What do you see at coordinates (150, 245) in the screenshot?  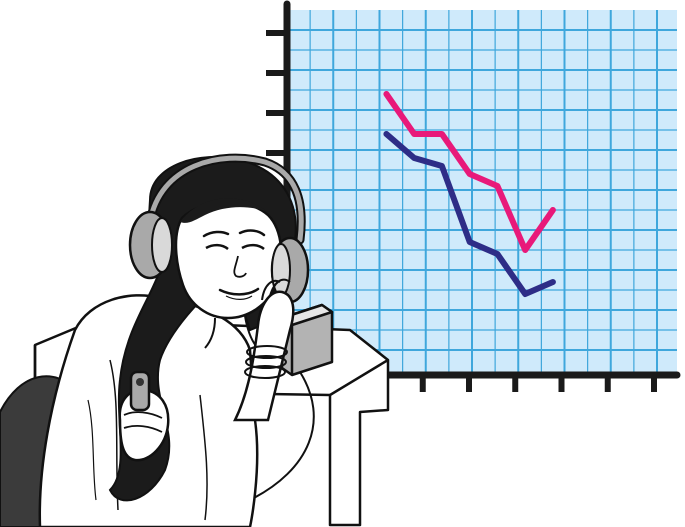 I see `left-ear-cup` at bounding box center [150, 245].